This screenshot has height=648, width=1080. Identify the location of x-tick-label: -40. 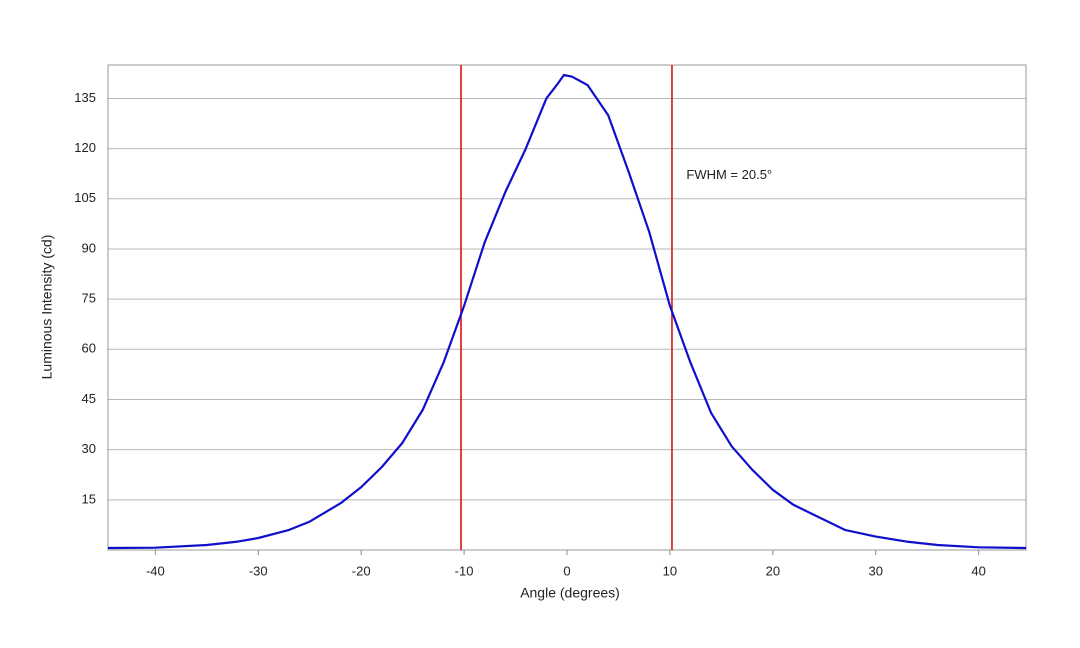
(155, 570).